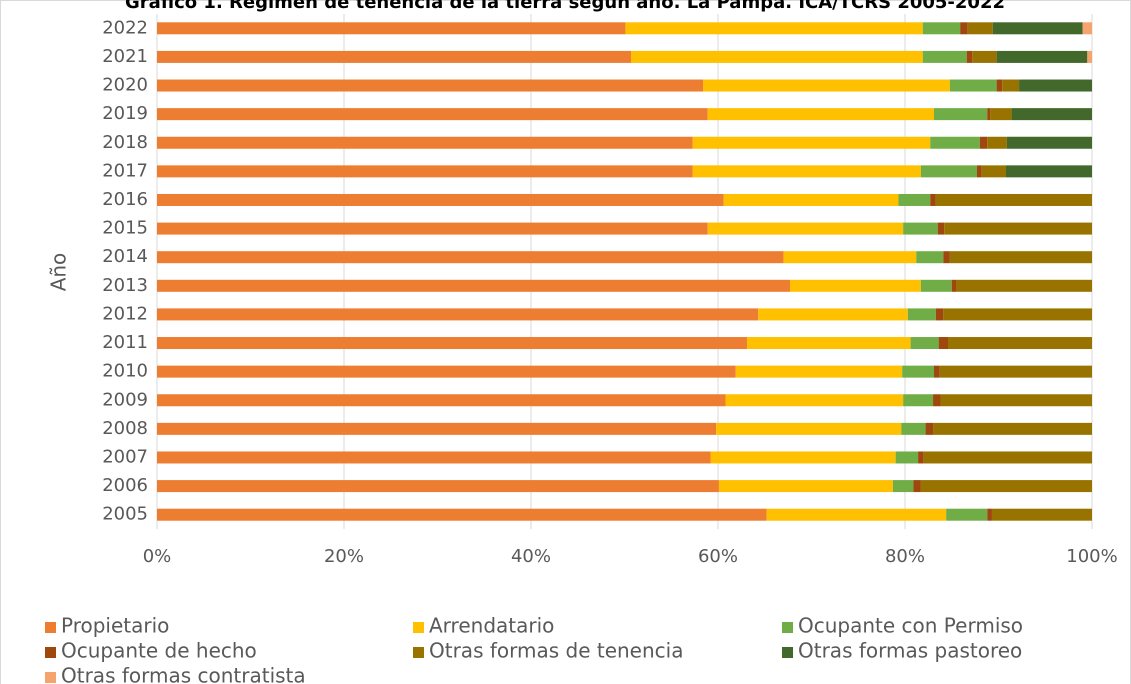  I want to click on x-tick-label: 0%, so click(157, 556).